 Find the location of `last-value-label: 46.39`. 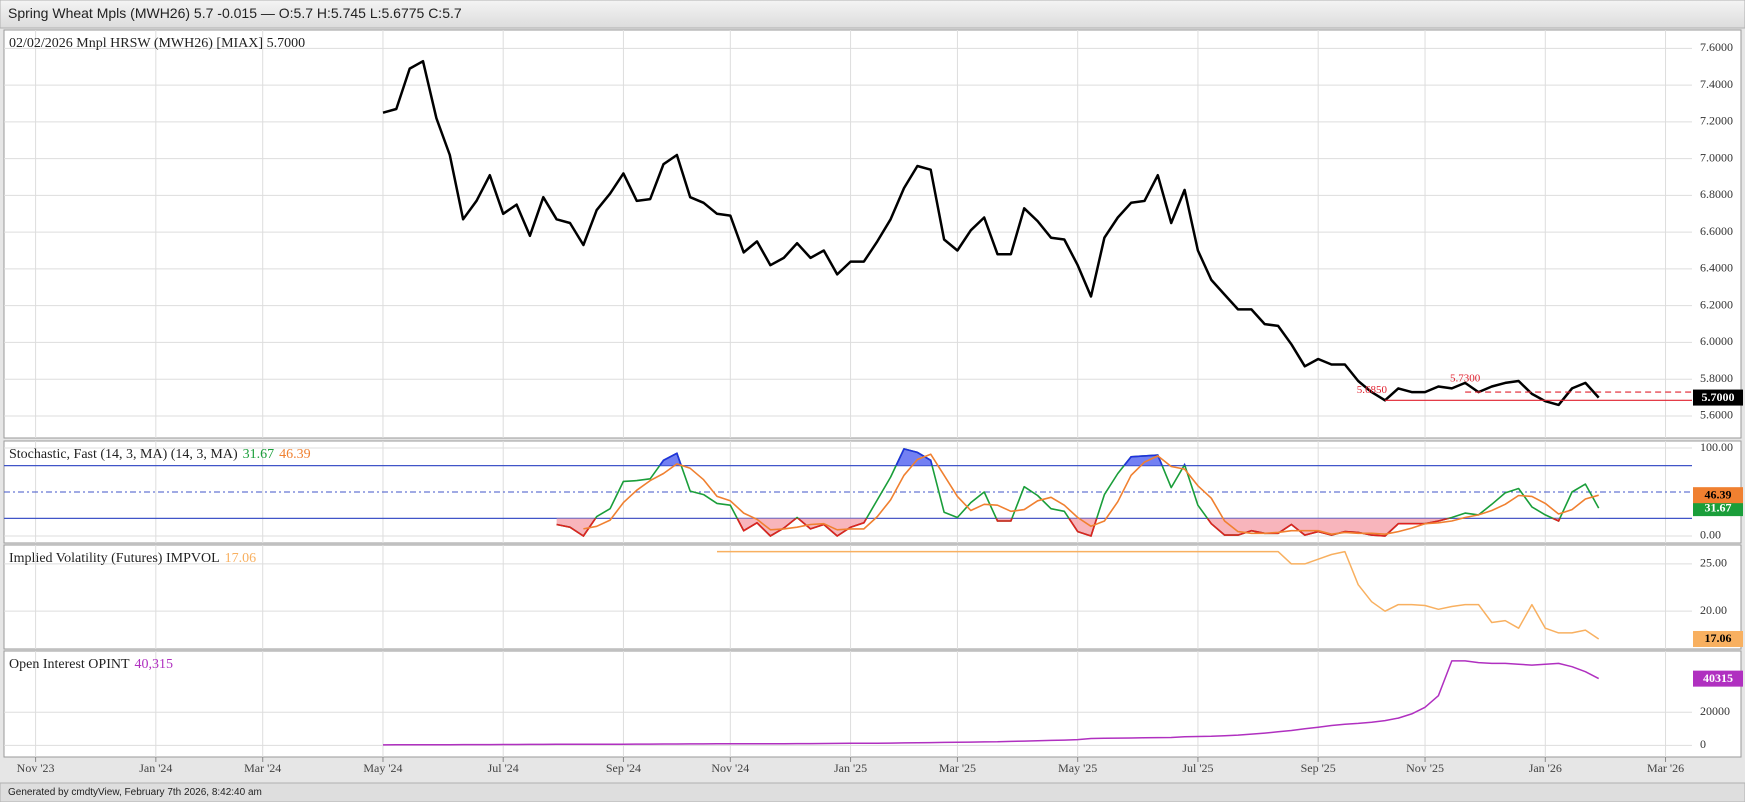

last-value-label: 46.39 is located at coordinates (1718, 494).